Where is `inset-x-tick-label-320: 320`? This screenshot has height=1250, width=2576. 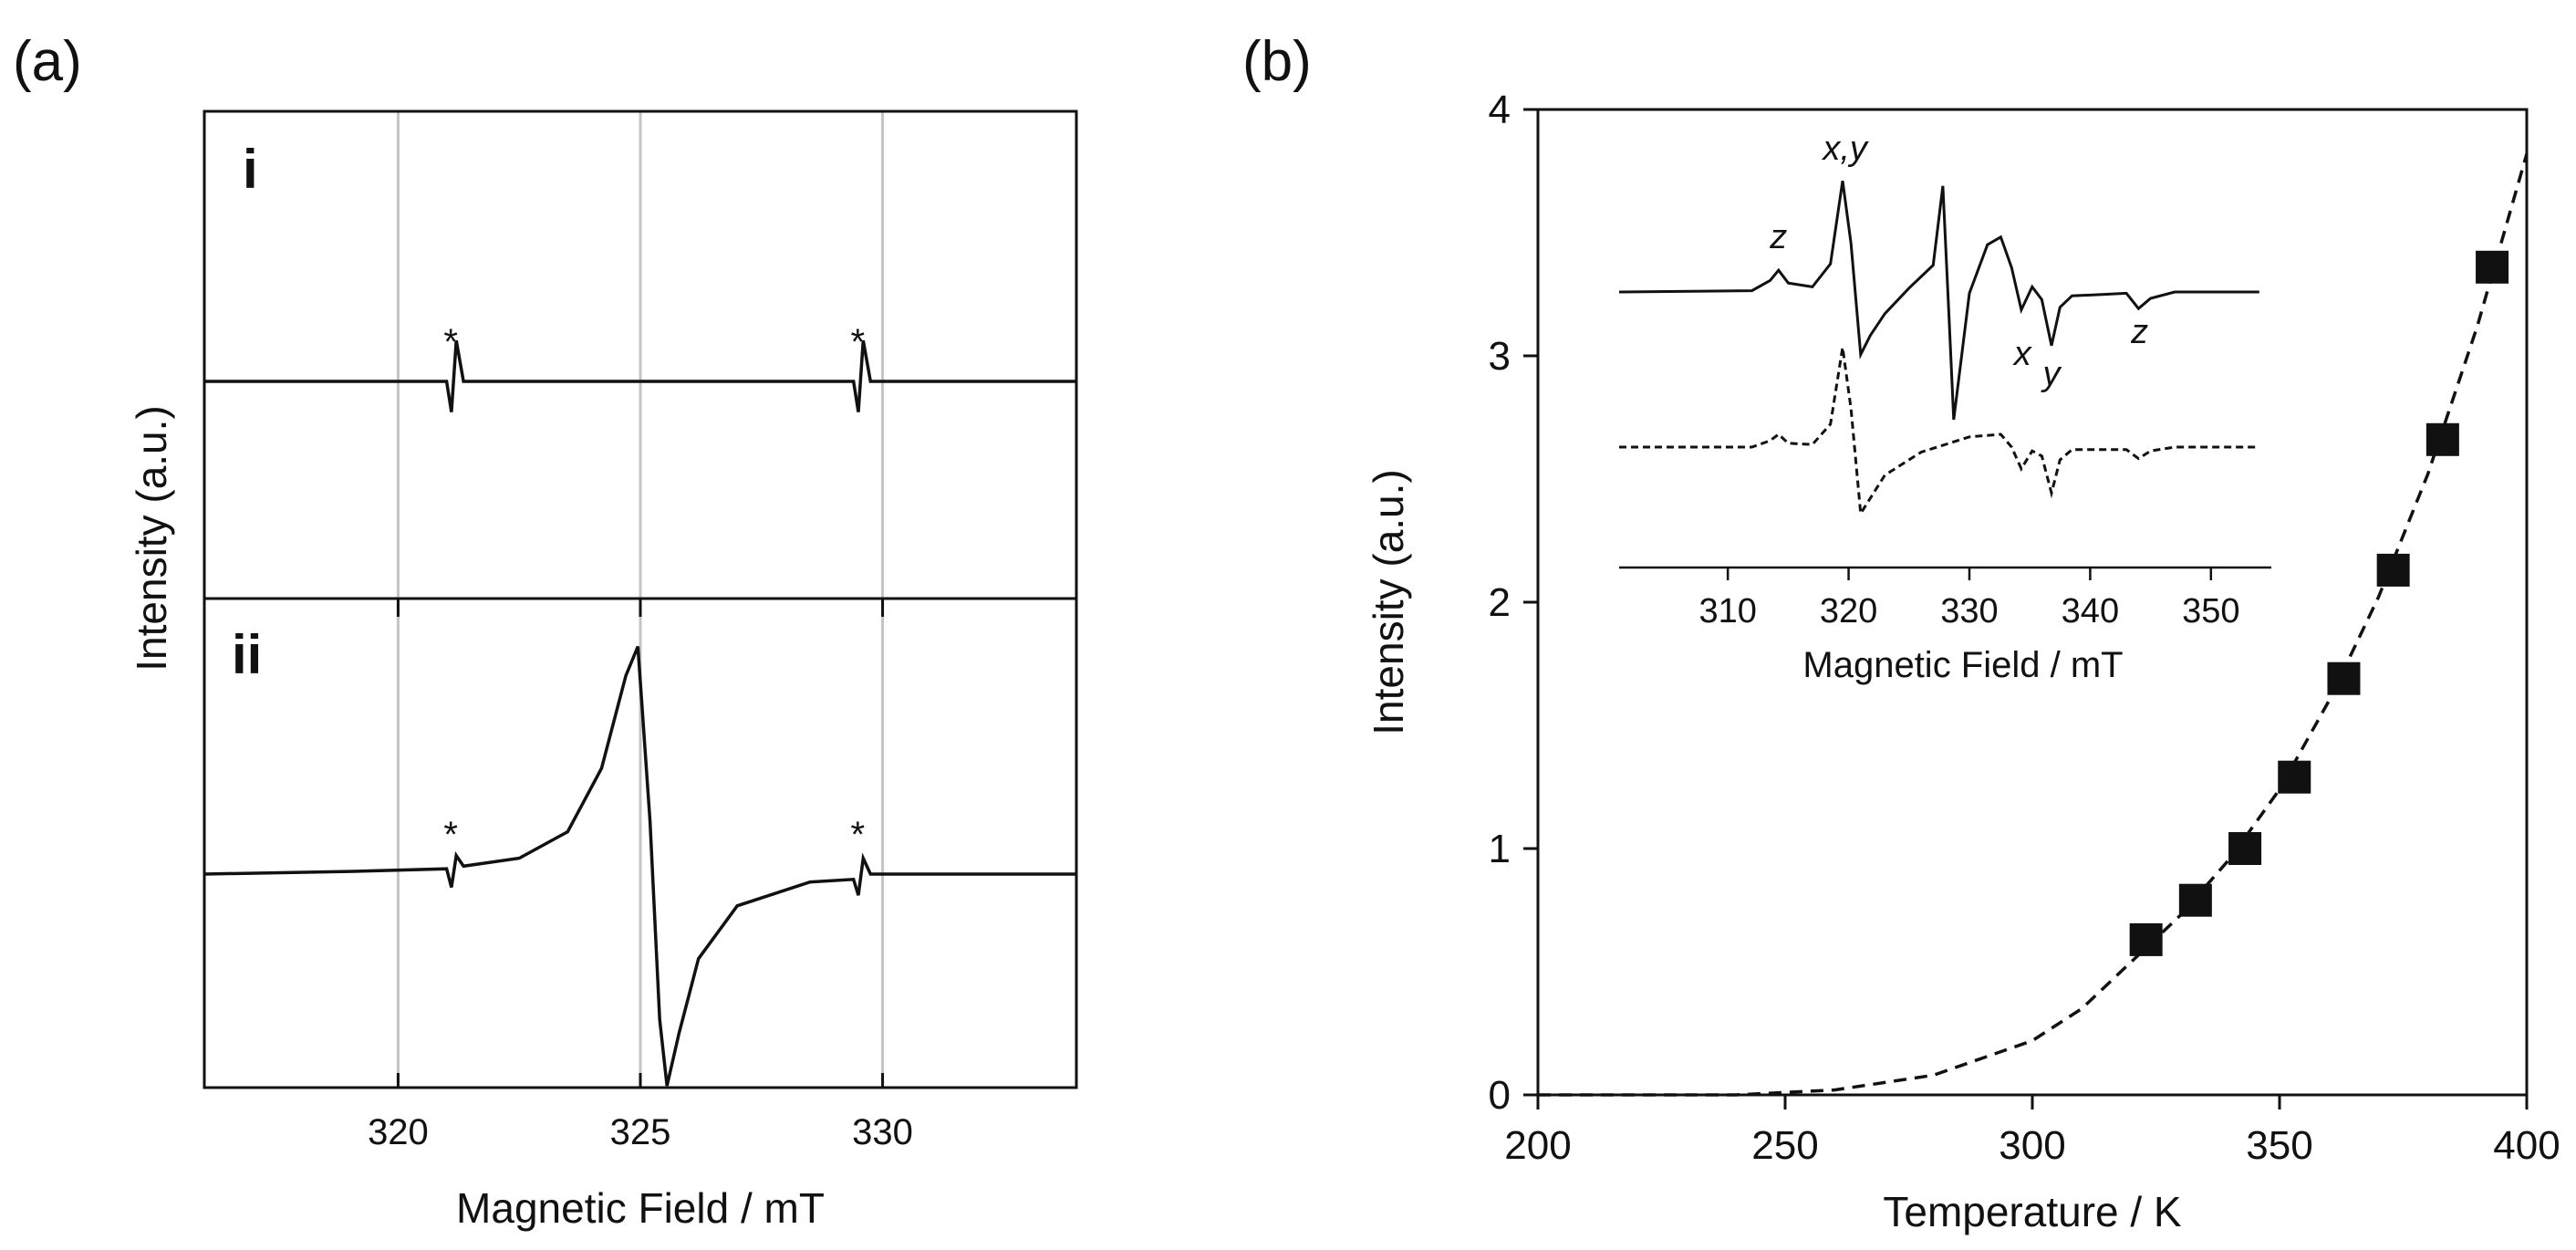 inset-x-tick-label-320: 320 is located at coordinates (1848, 611).